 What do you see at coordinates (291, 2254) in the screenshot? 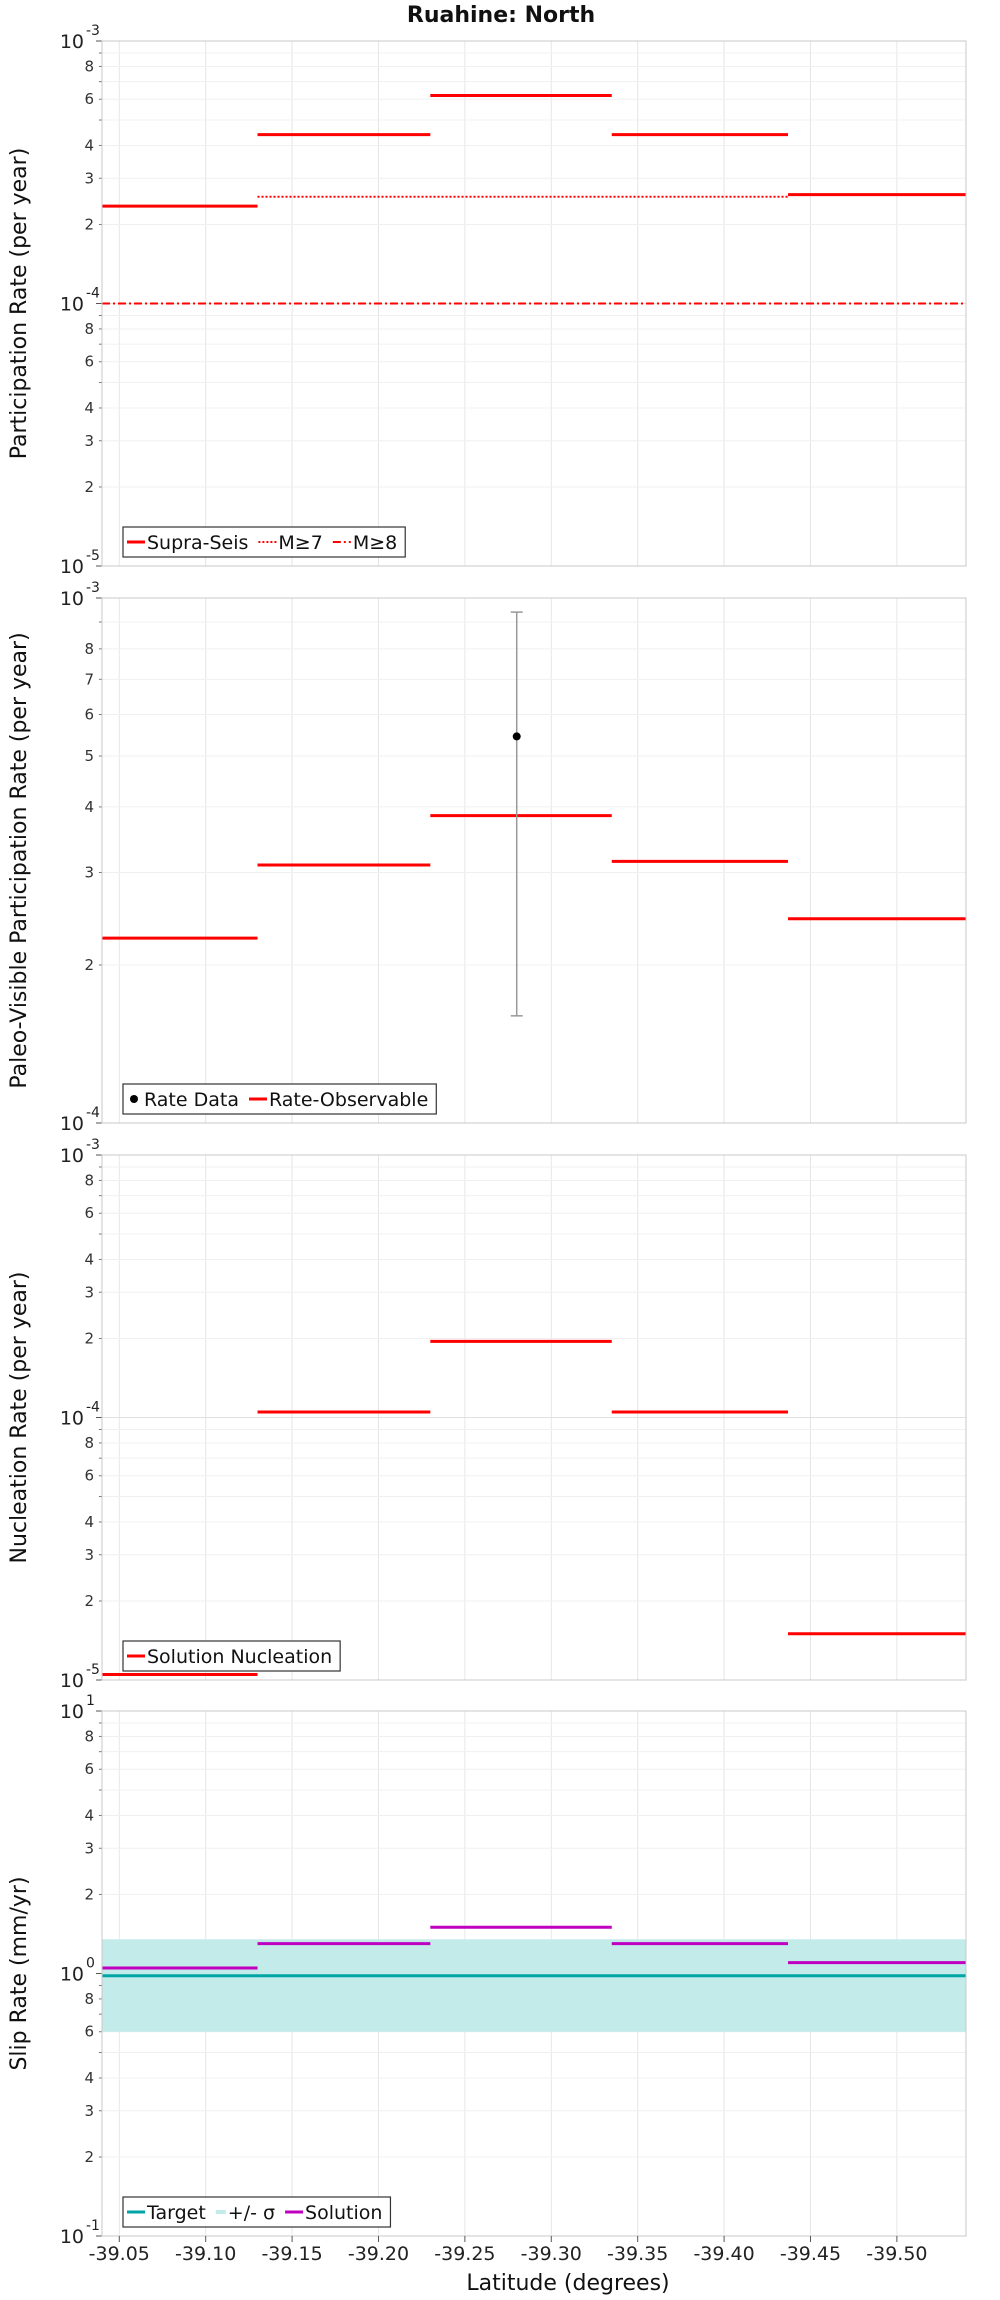
I see `x-tick-label: -39.15` at bounding box center [291, 2254].